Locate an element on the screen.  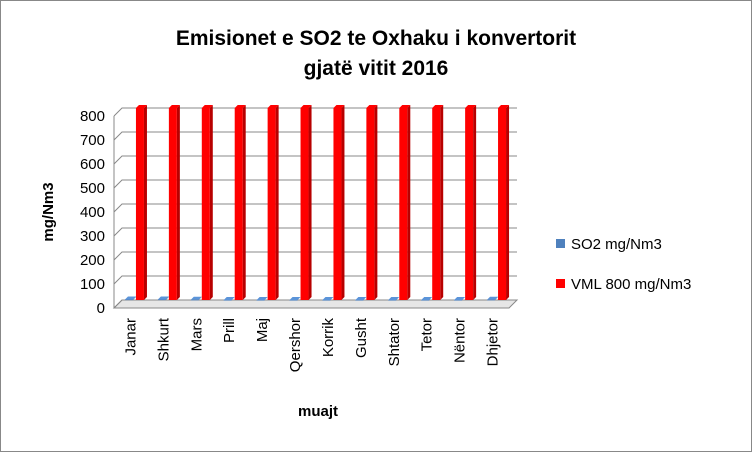
y-tick-label: 500 is located at coordinates (92, 188).